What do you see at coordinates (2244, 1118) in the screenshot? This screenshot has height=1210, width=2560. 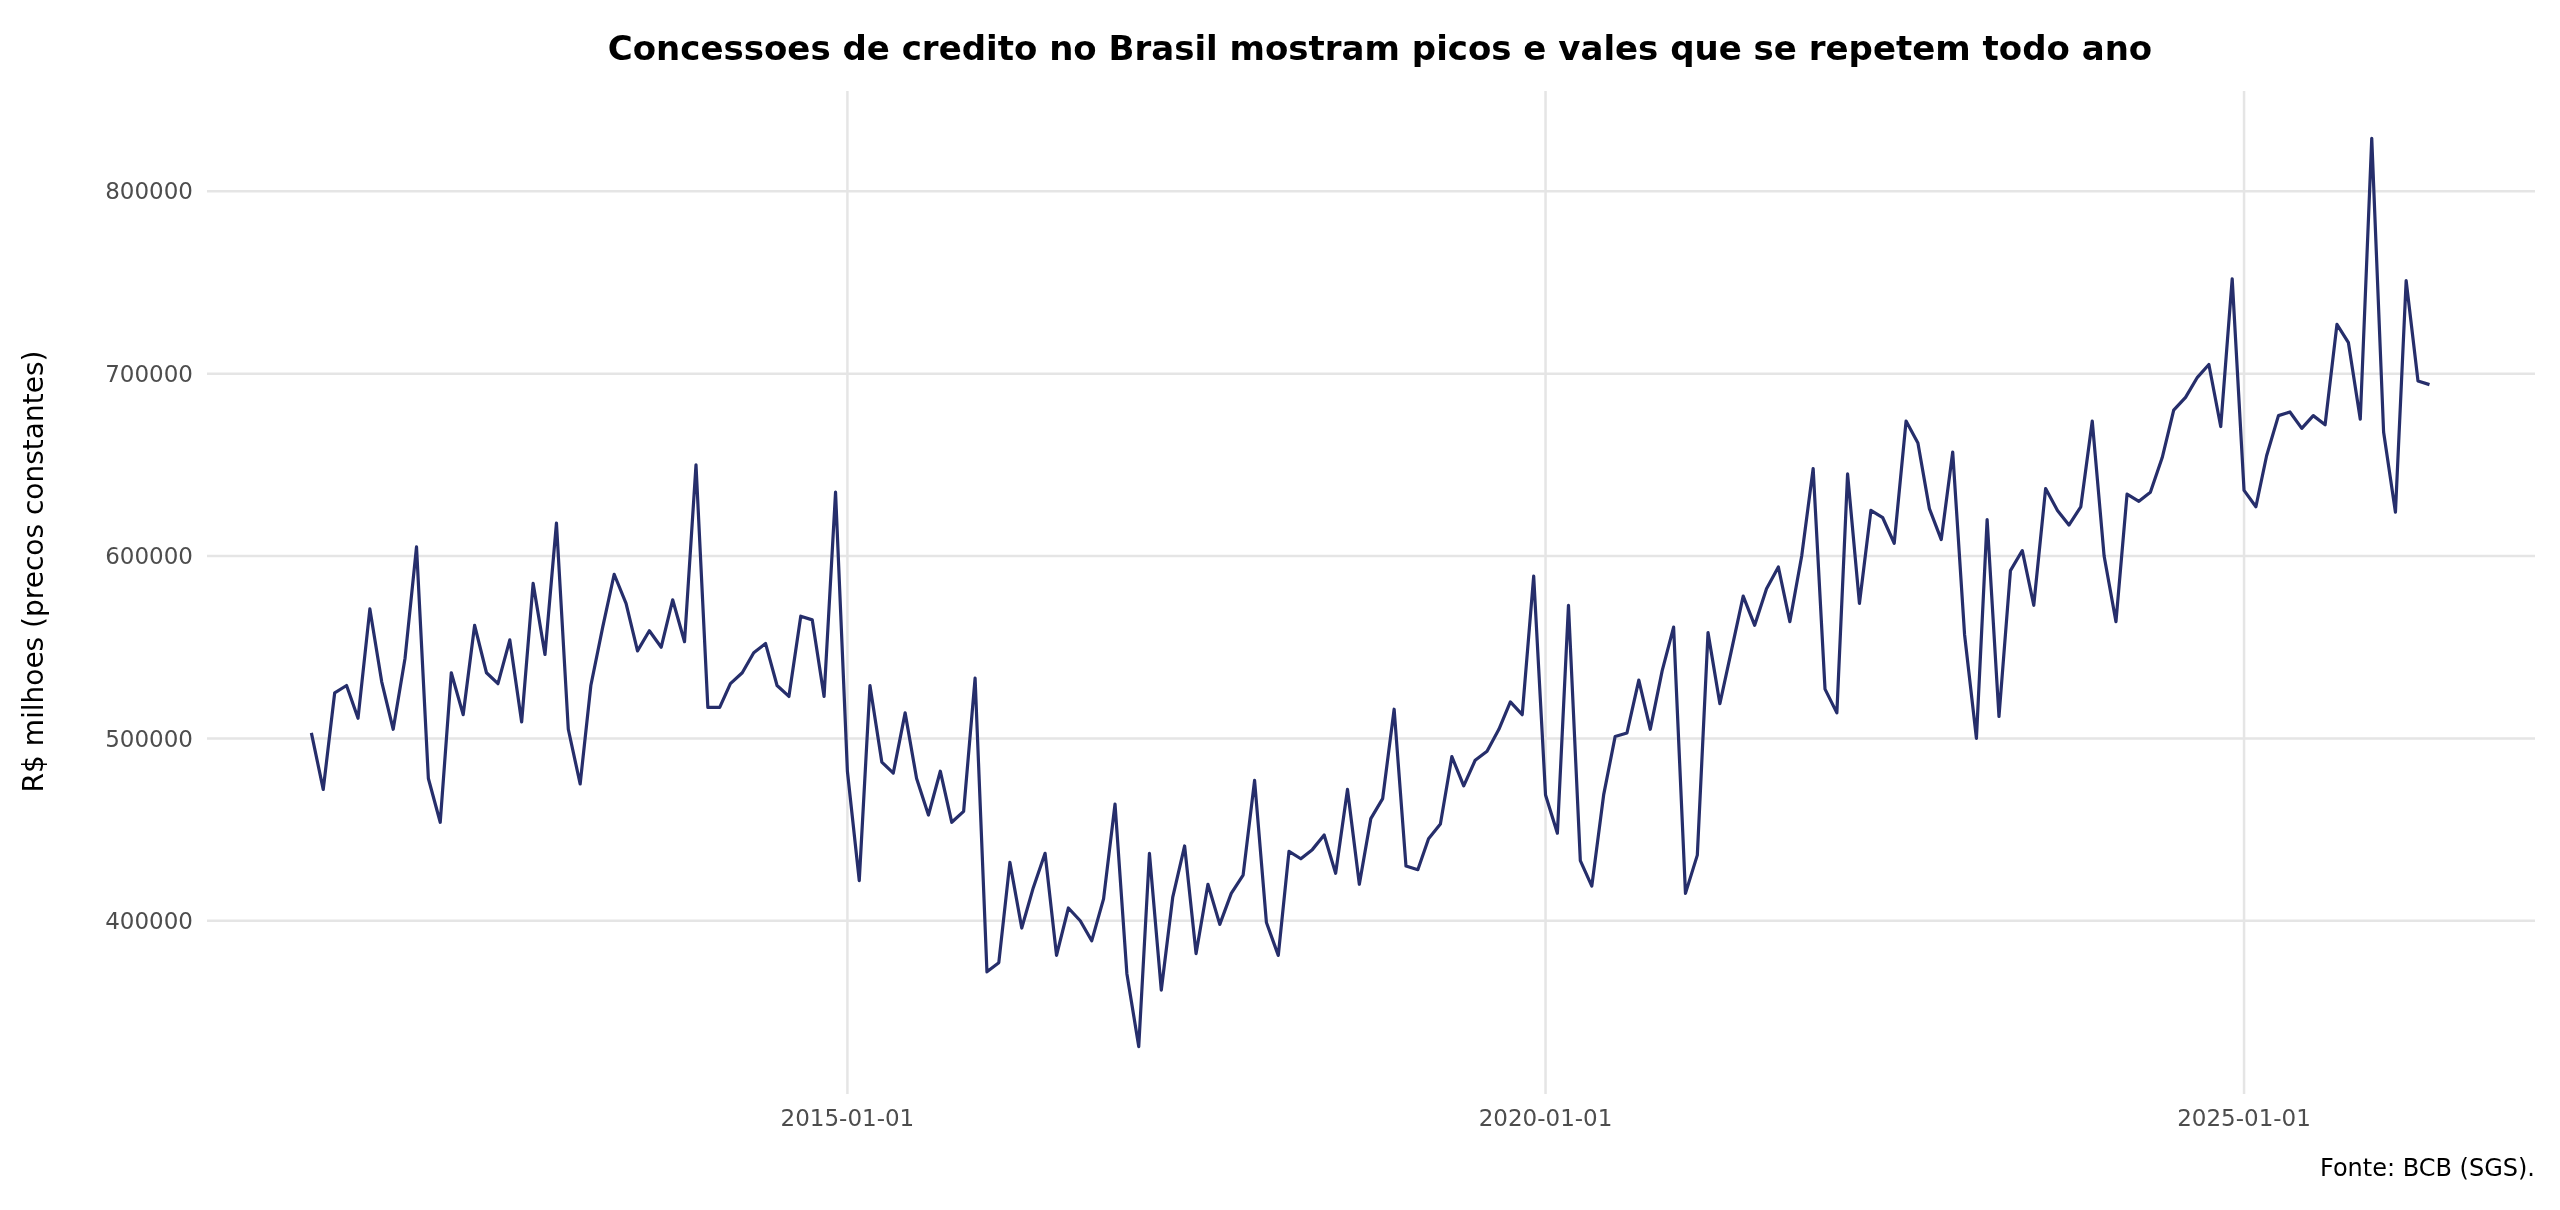 I see `x-tick-label: 2025-01-01` at bounding box center [2244, 1118].